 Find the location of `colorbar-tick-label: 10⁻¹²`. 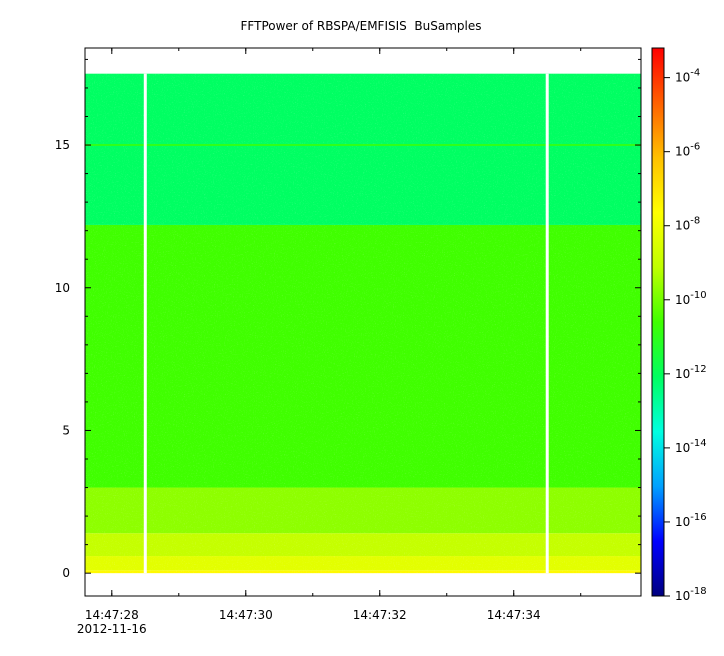

colorbar-tick-label: 10⁻¹² is located at coordinates (691, 372).